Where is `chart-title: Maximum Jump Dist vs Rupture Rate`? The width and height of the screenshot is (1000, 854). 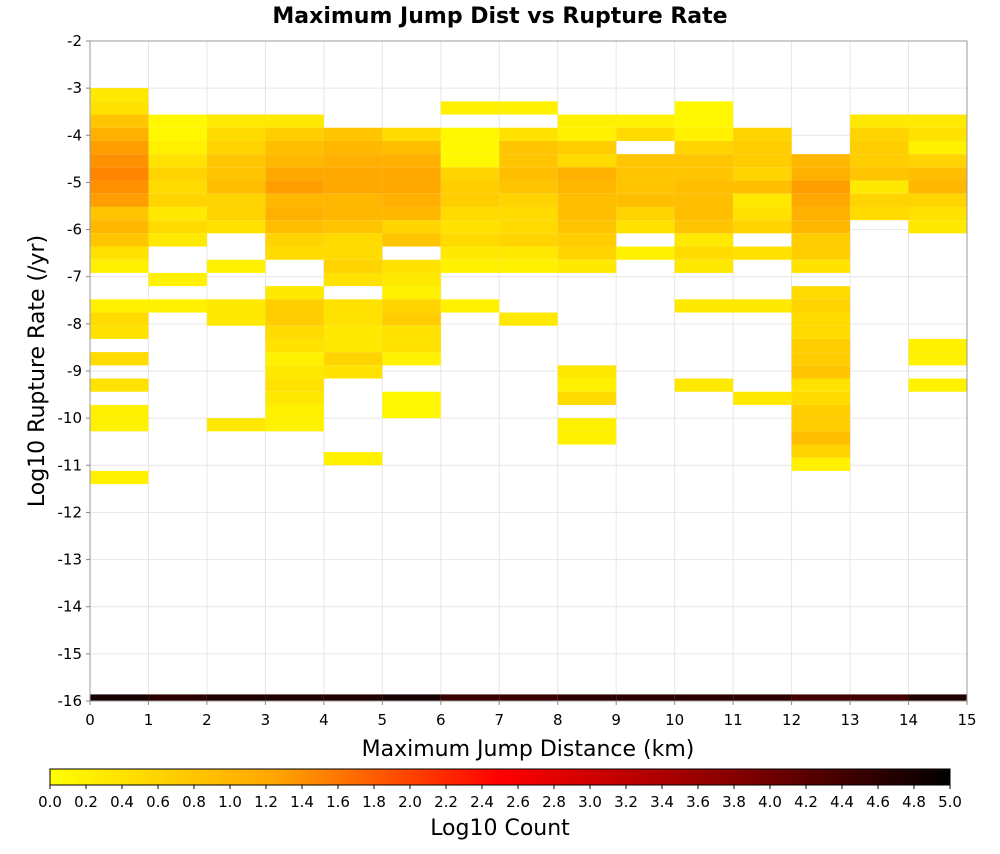
chart-title: Maximum Jump Dist vs Rupture Rate is located at coordinates (499, 16).